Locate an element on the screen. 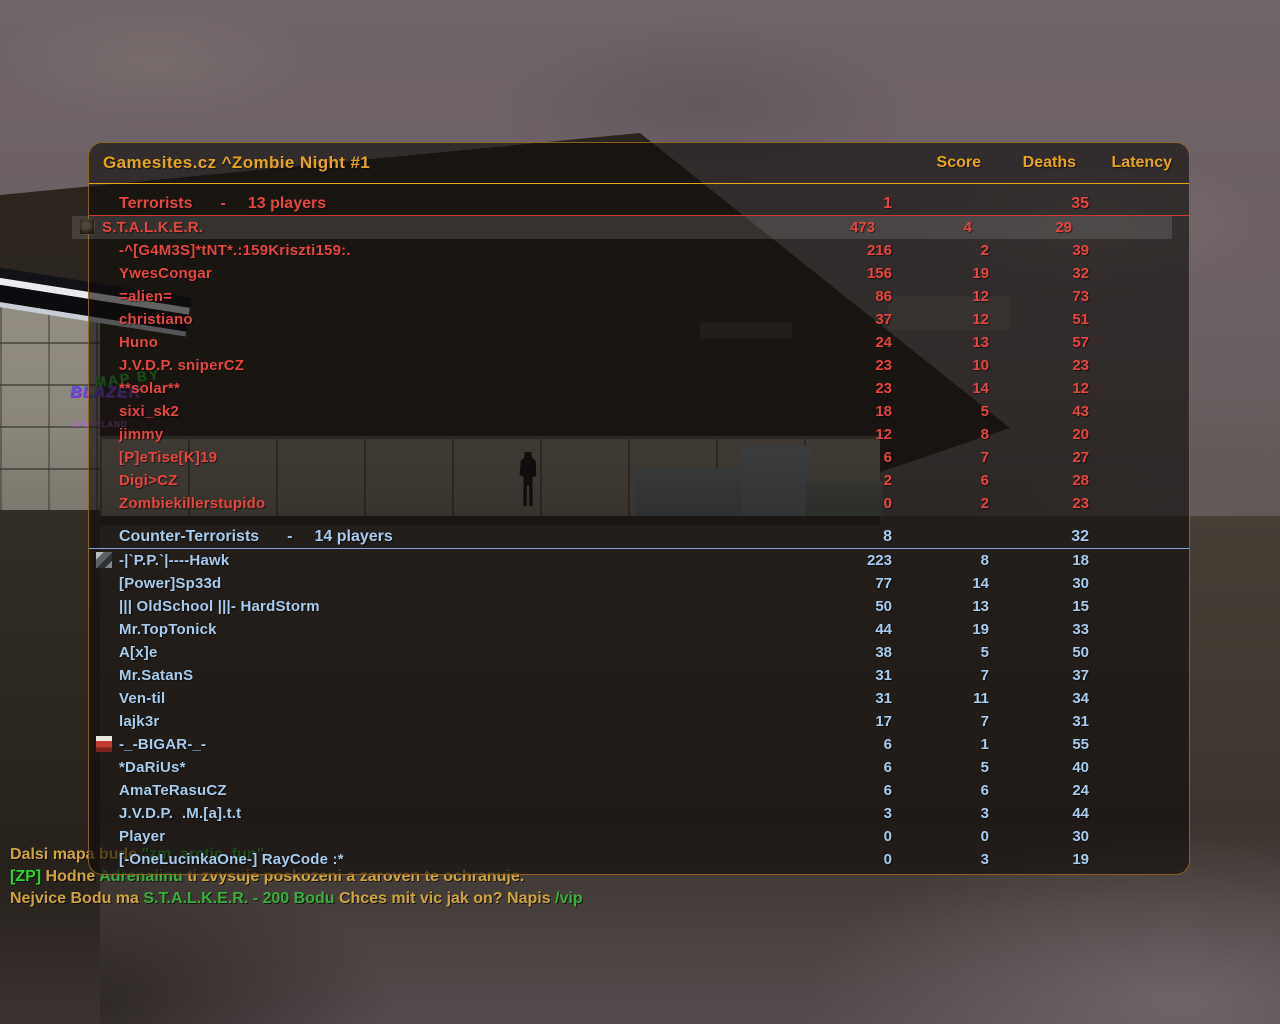 Image resolution: width=1280 pixels, height=1024 pixels. server-name: Gamesites.cz ^Zombie Night #1 is located at coordinates (237, 162).